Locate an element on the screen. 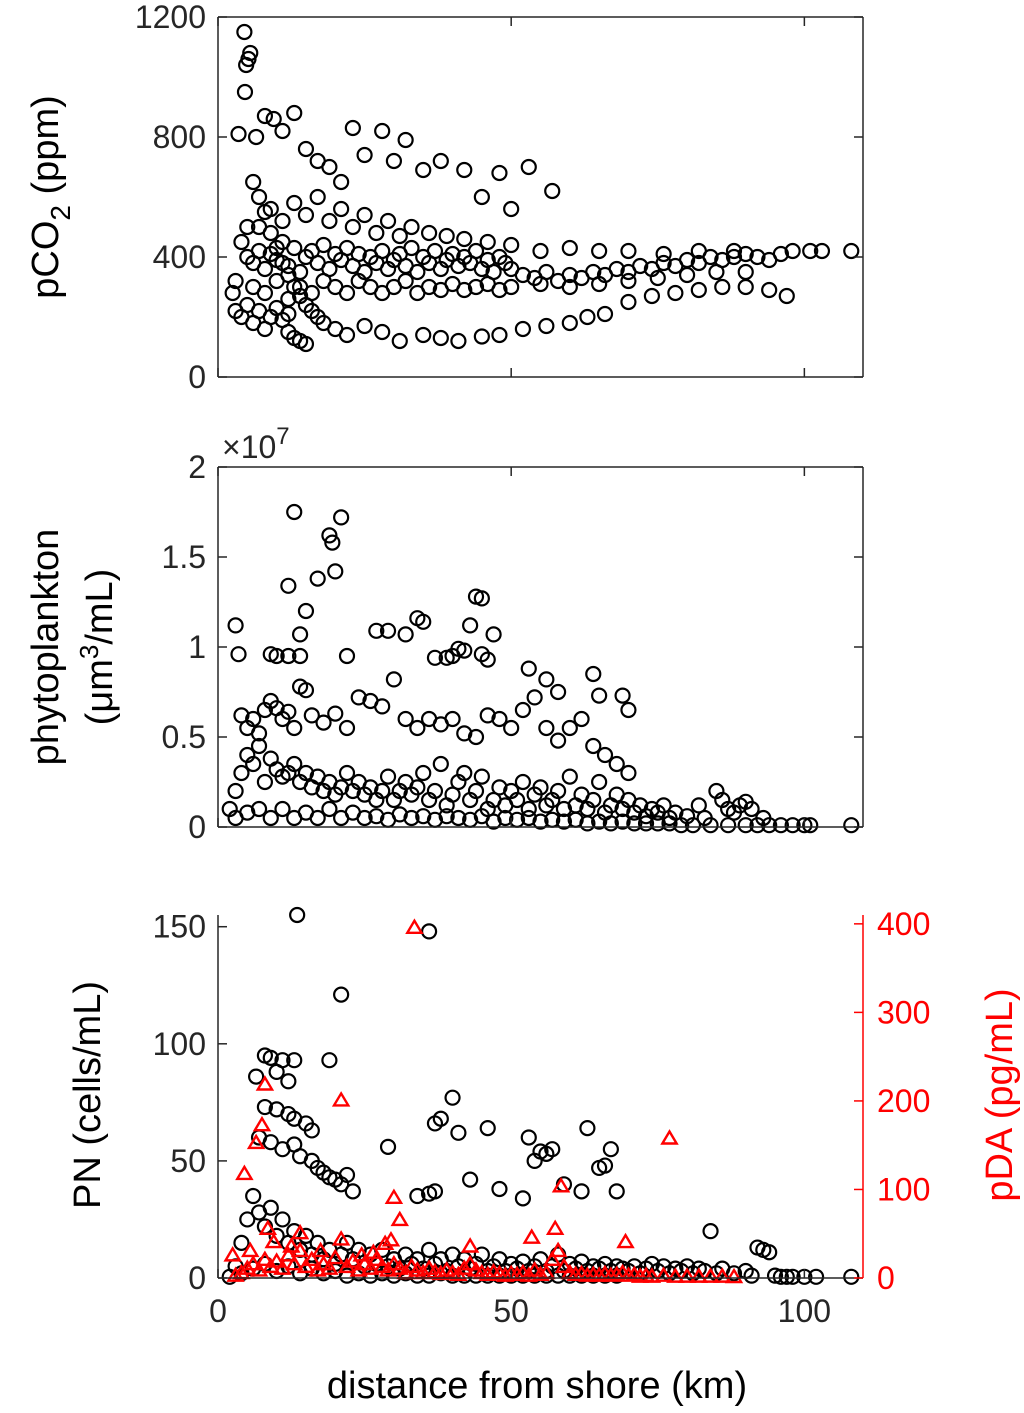 The height and width of the screenshot is (1413, 1024). y-tick-label: 800 is located at coordinates (179, 137).